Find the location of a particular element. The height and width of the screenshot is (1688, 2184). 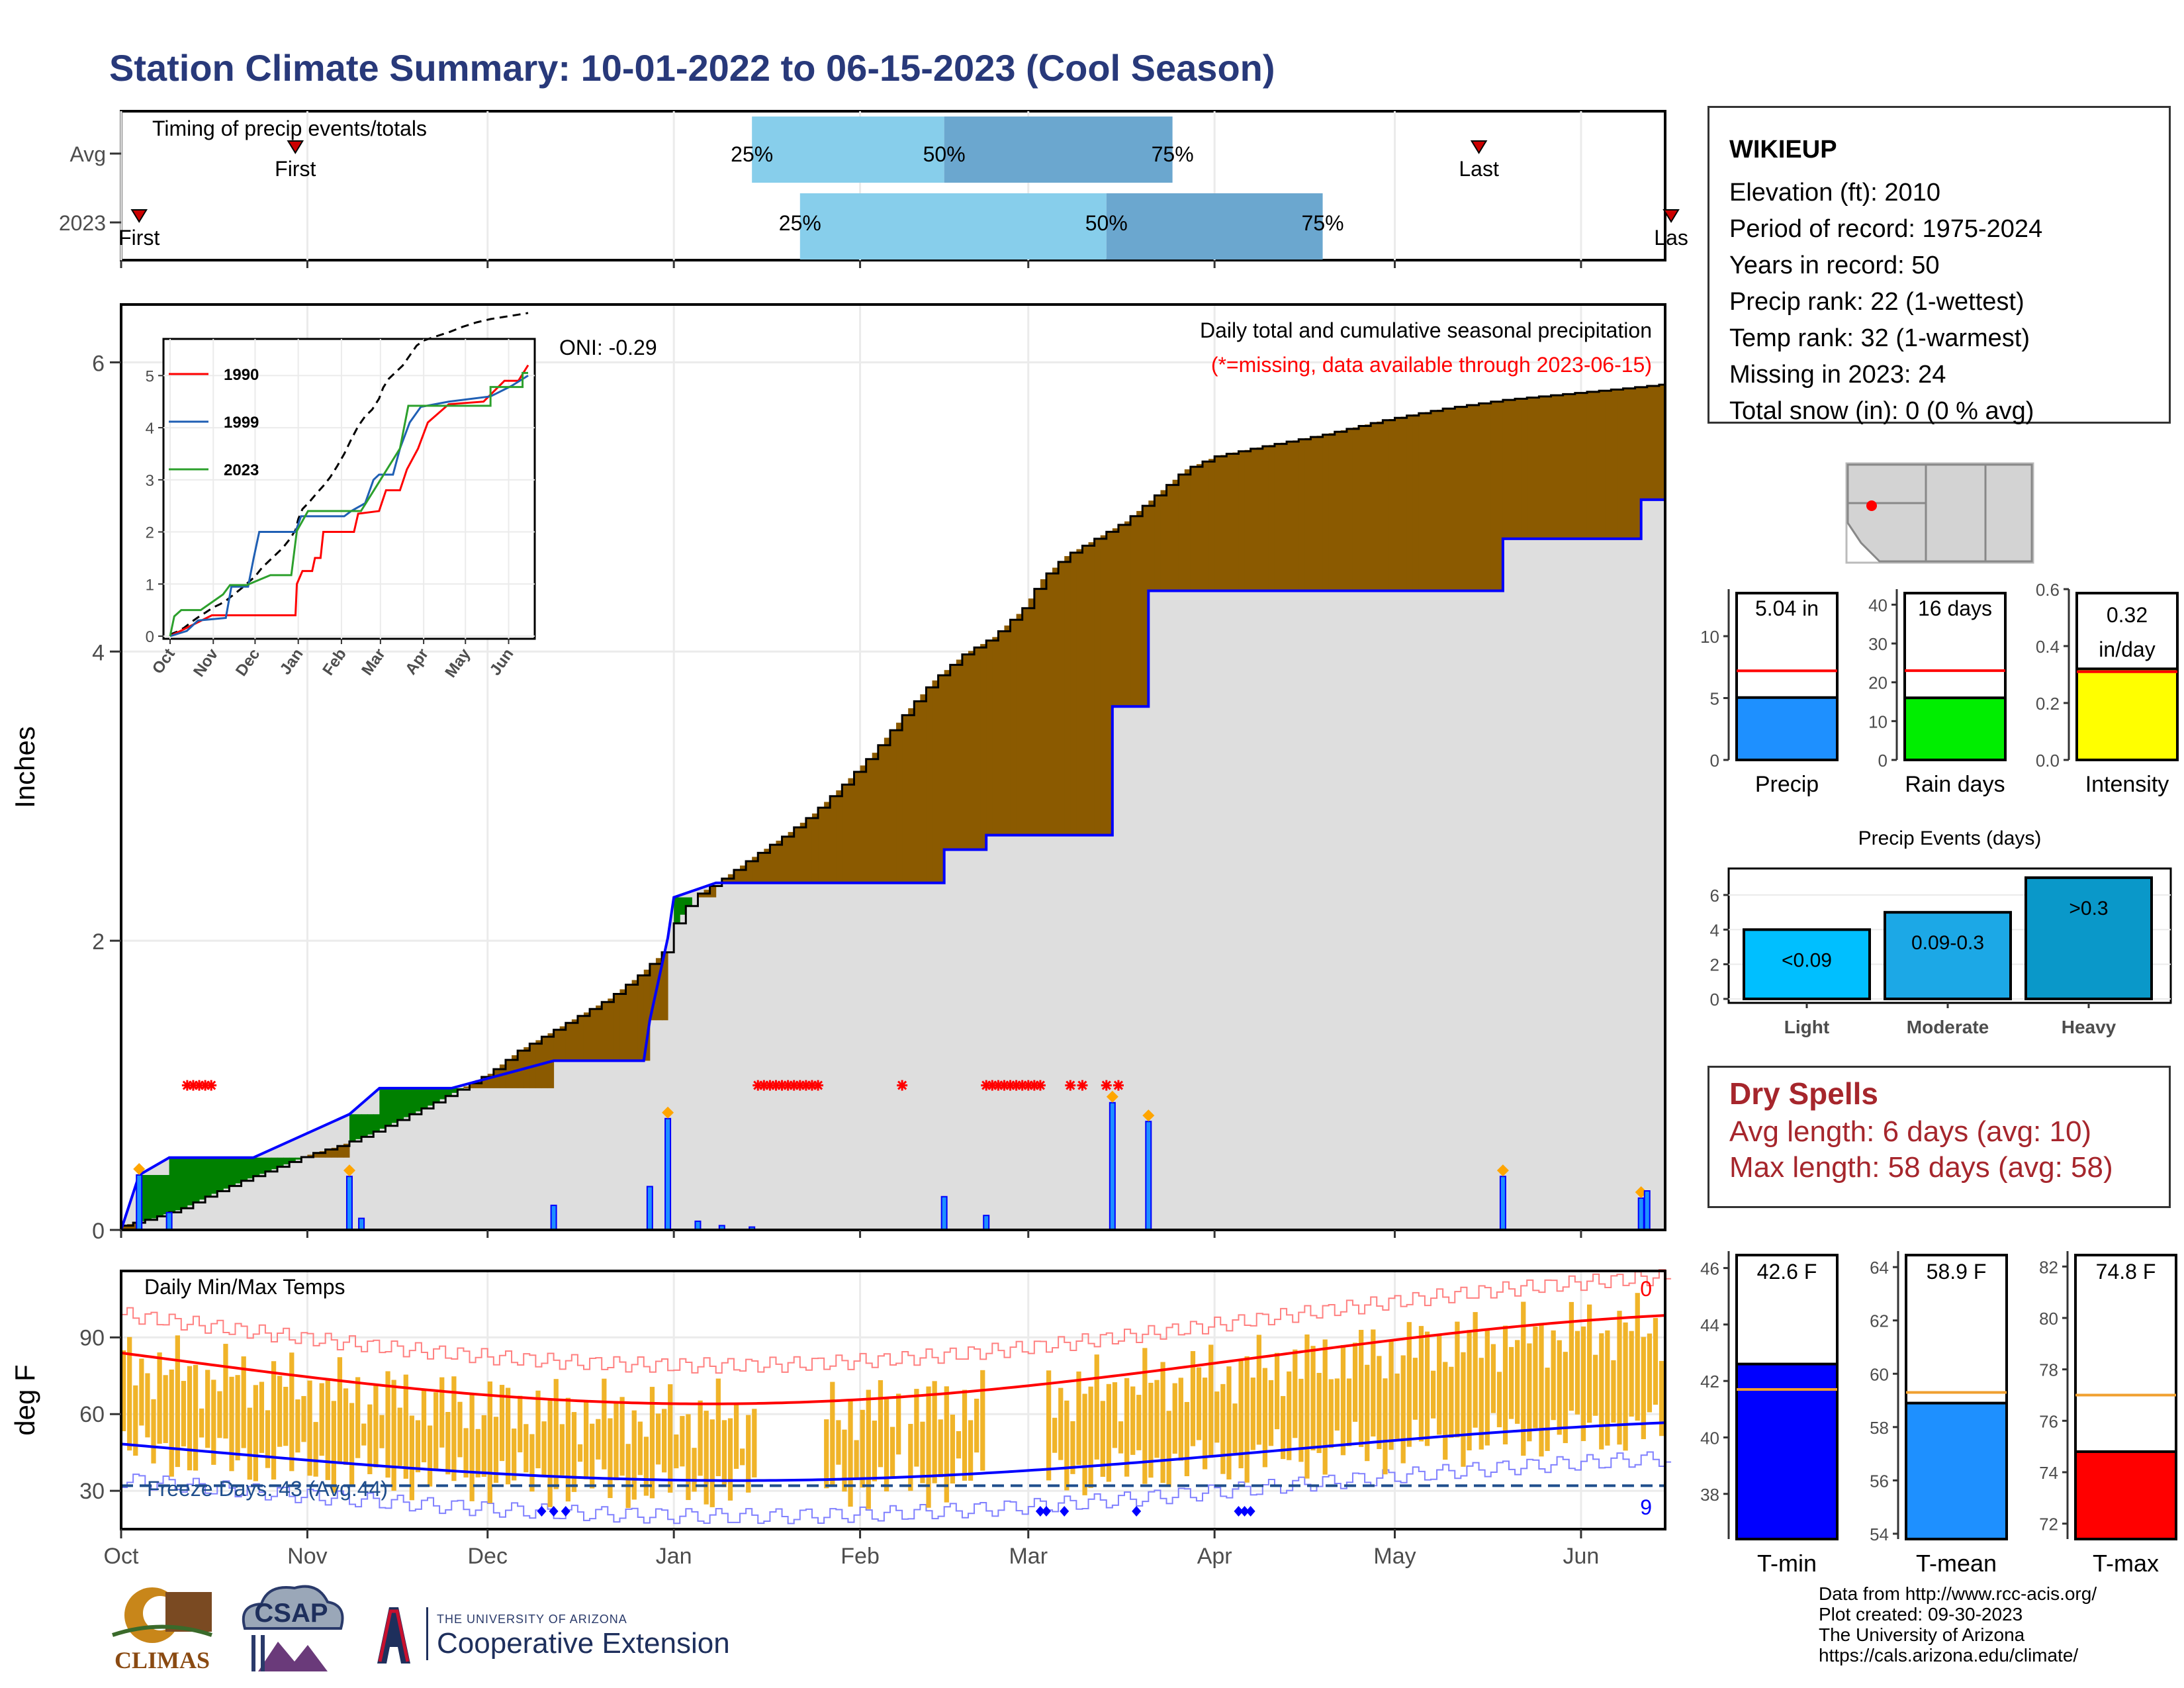

station-years: Years in record: 50 is located at coordinates (1834, 265).